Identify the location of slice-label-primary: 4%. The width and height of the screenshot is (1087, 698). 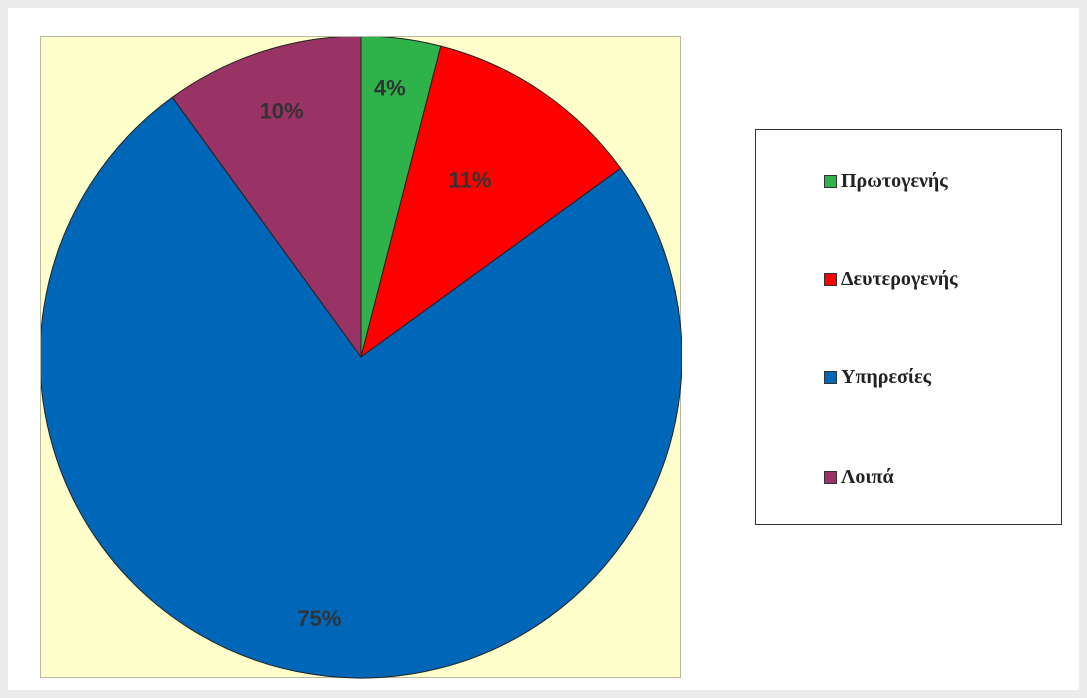
(390, 87).